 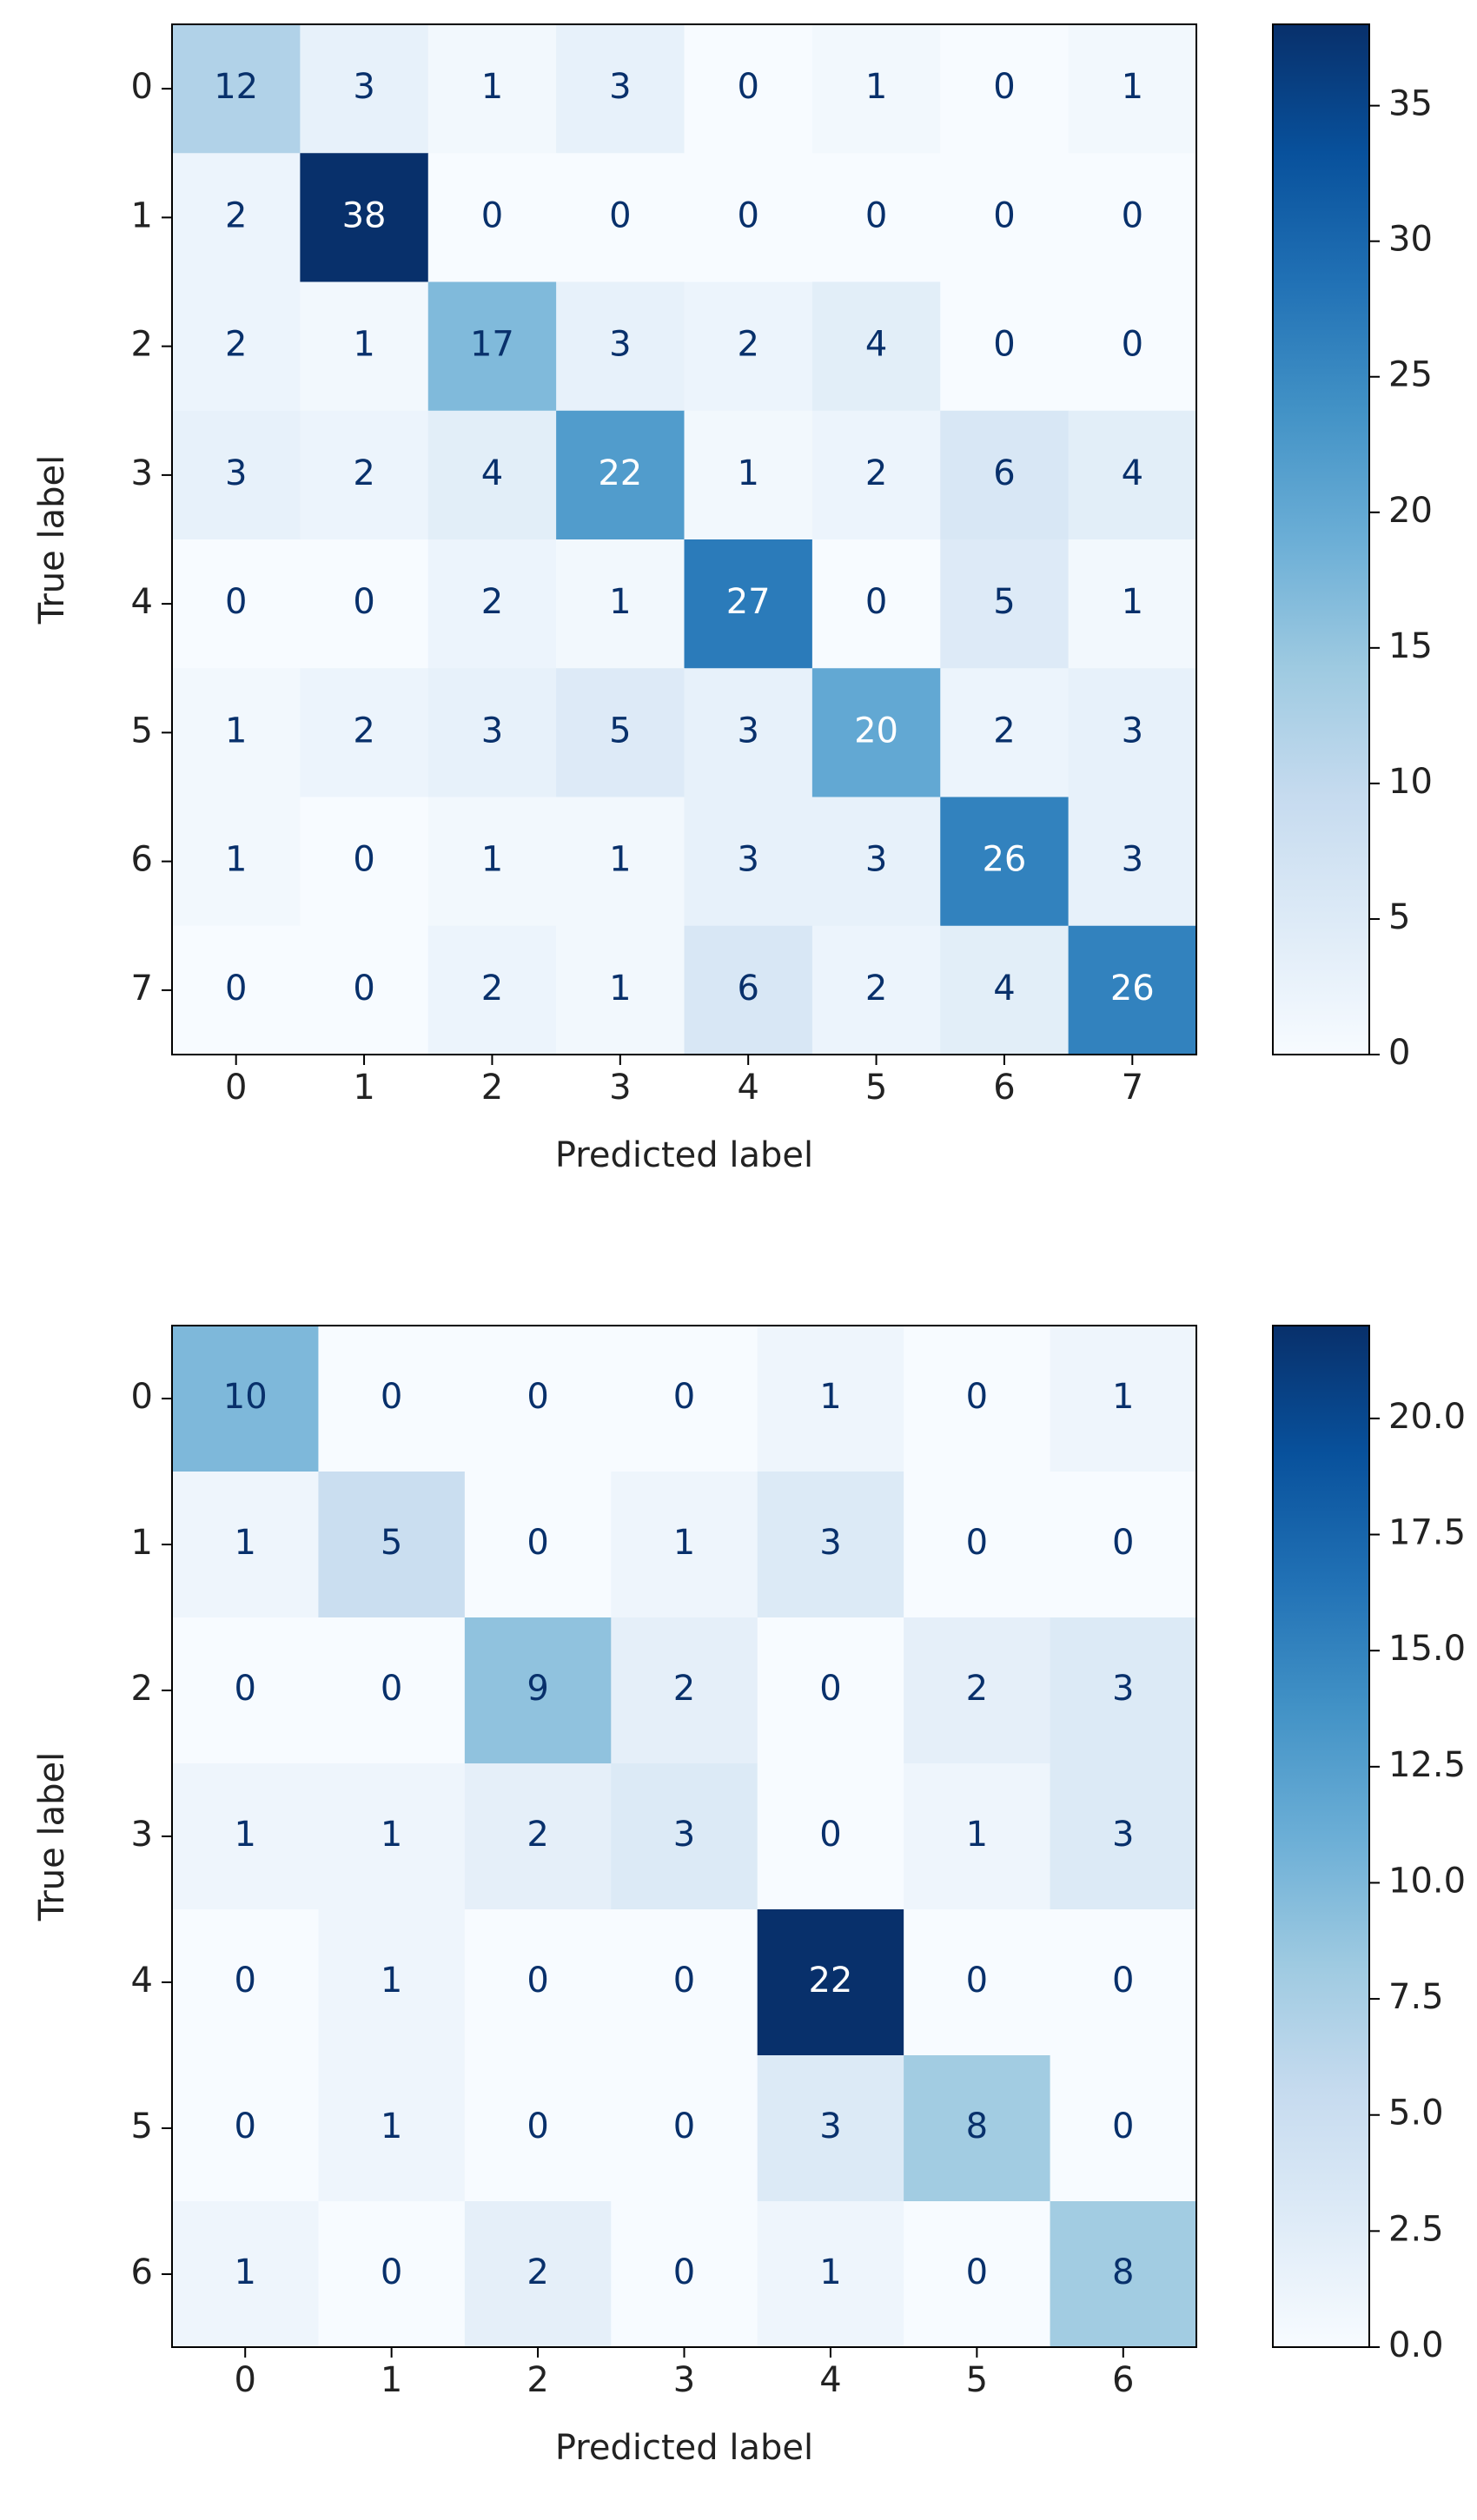 I want to click on colorbar-tick-label: 12.5, so click(x=1427, y=1765).